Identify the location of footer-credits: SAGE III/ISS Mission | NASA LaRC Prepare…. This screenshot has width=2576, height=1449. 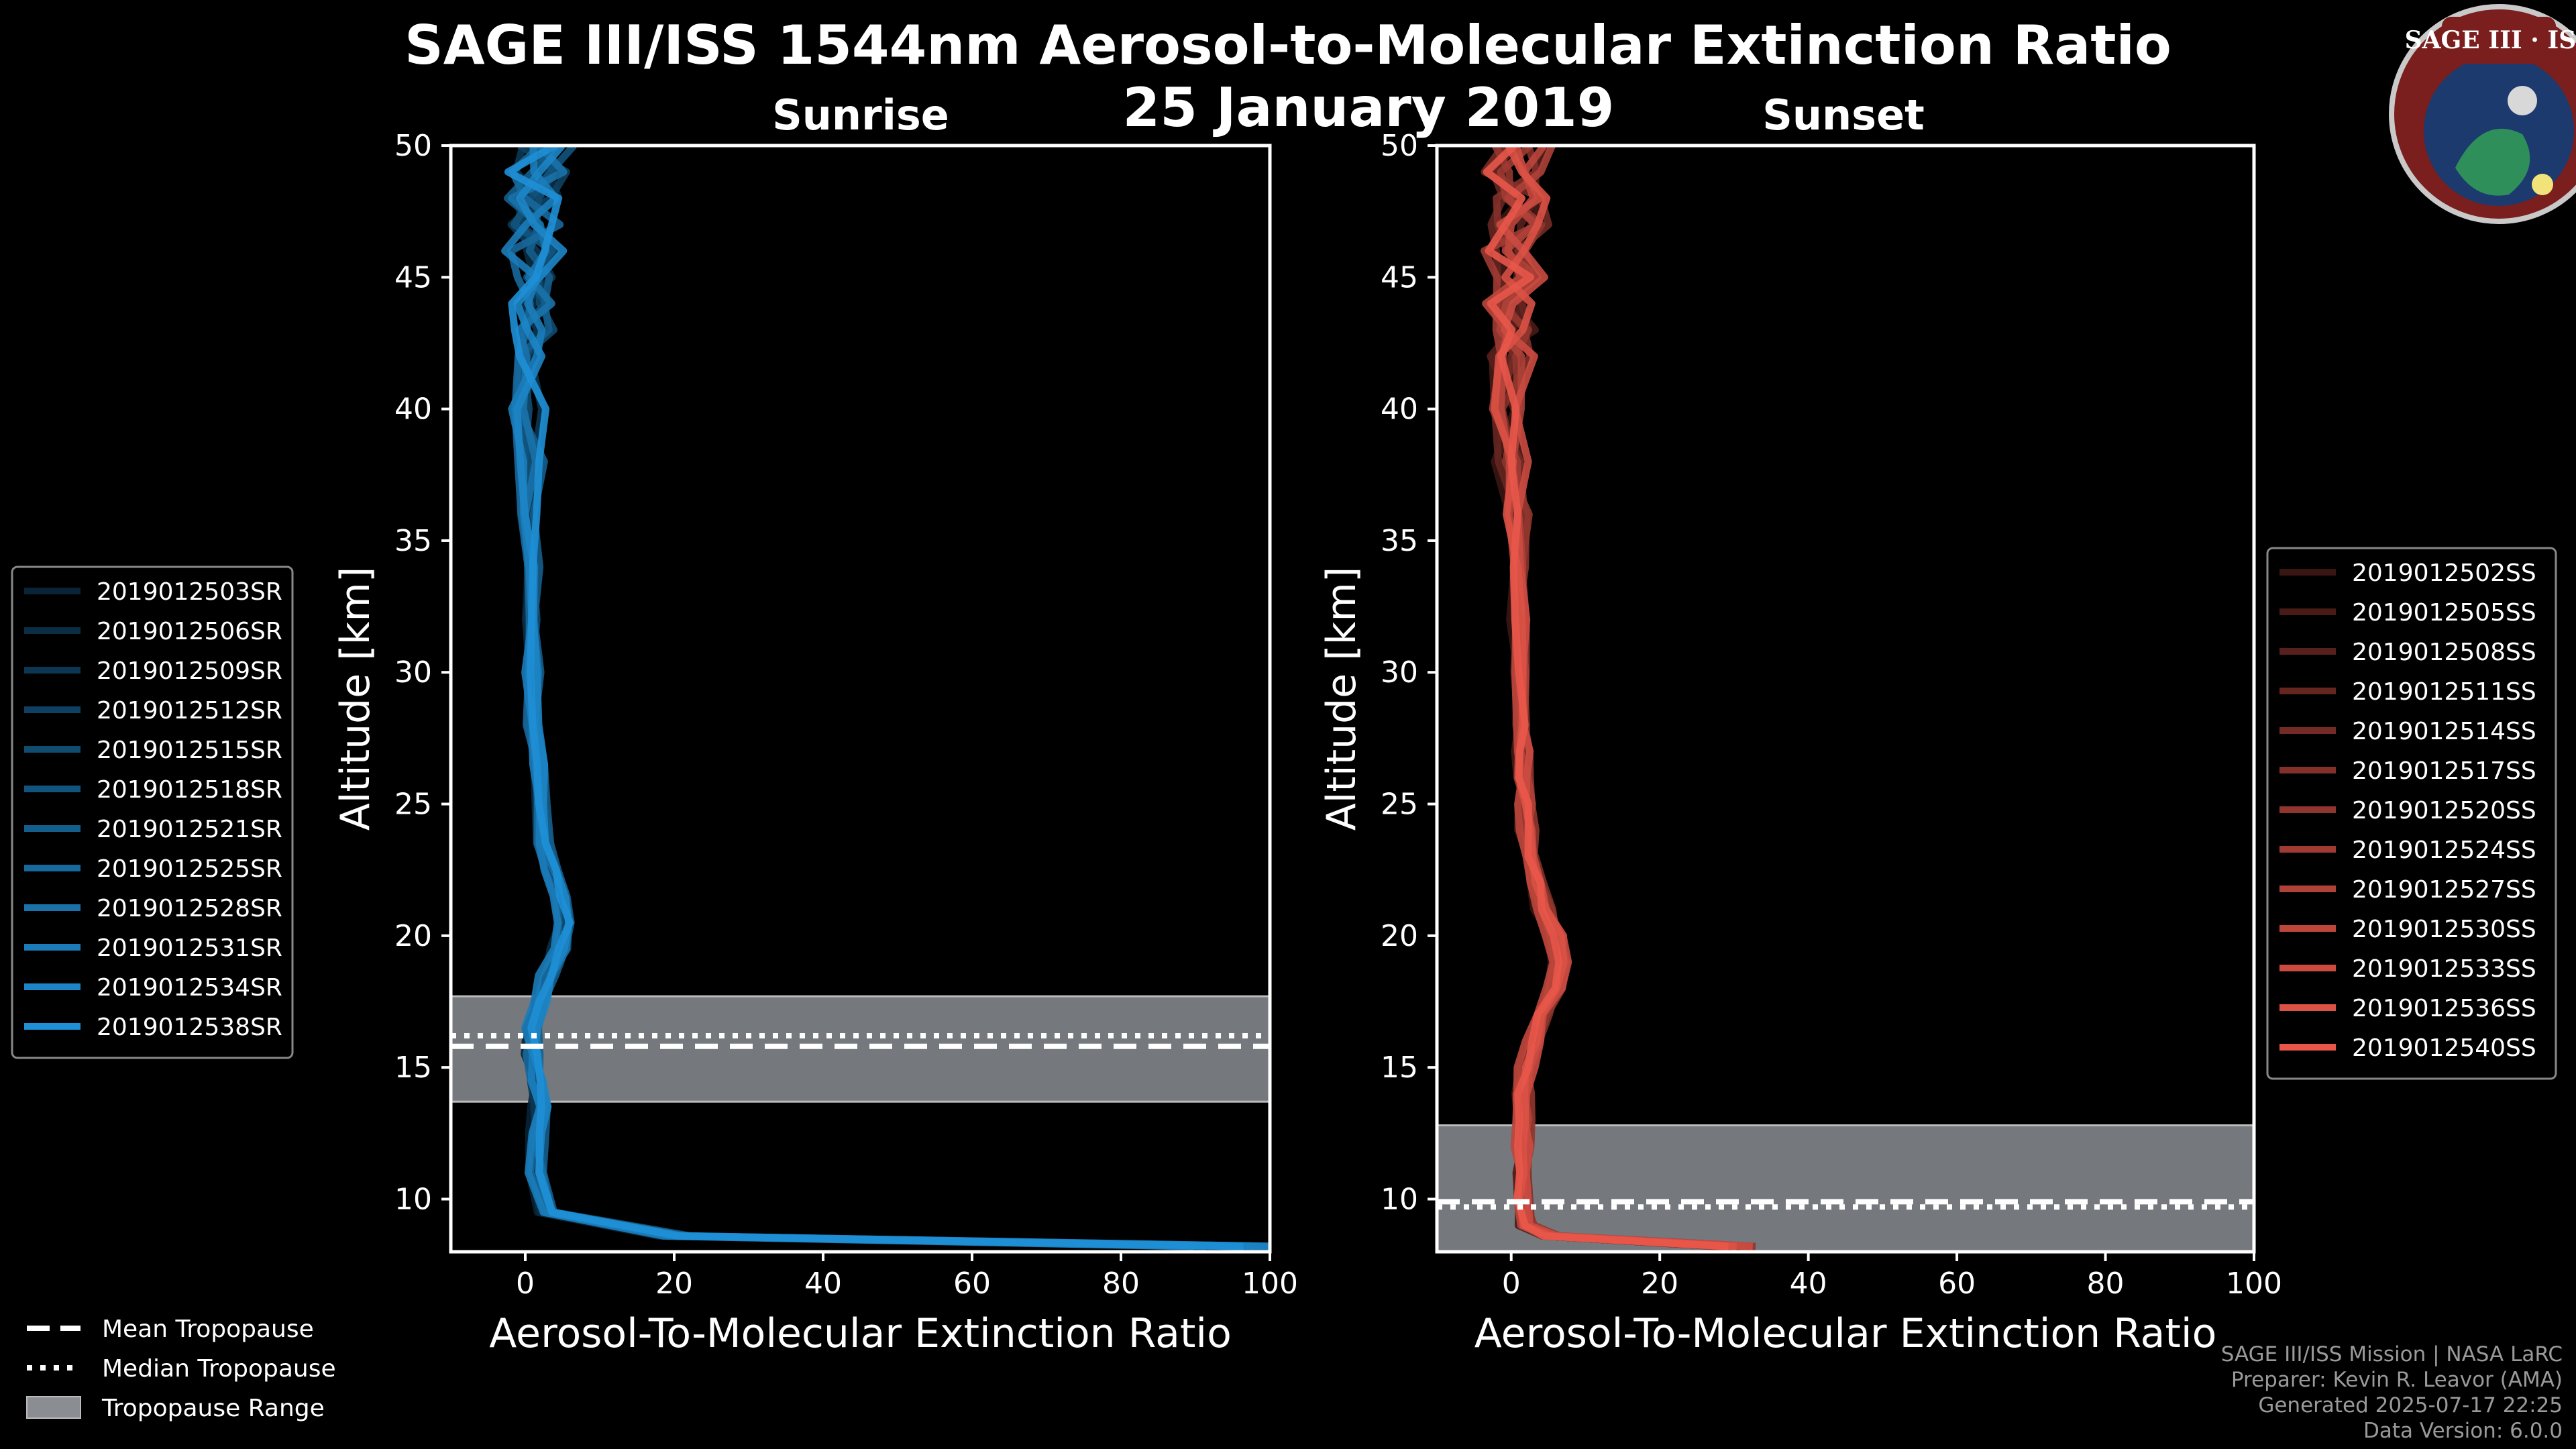
(2160, 1393).